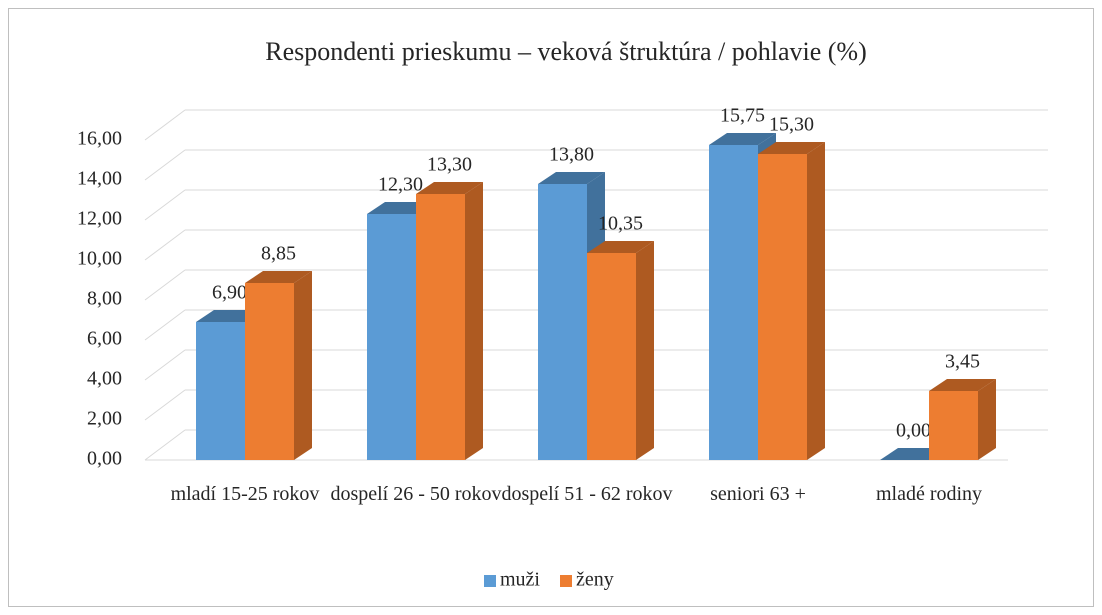 The height and width of the screenshot is (615, 1102). I want to click on y-tick-label: 8,00, so click(104, 299).